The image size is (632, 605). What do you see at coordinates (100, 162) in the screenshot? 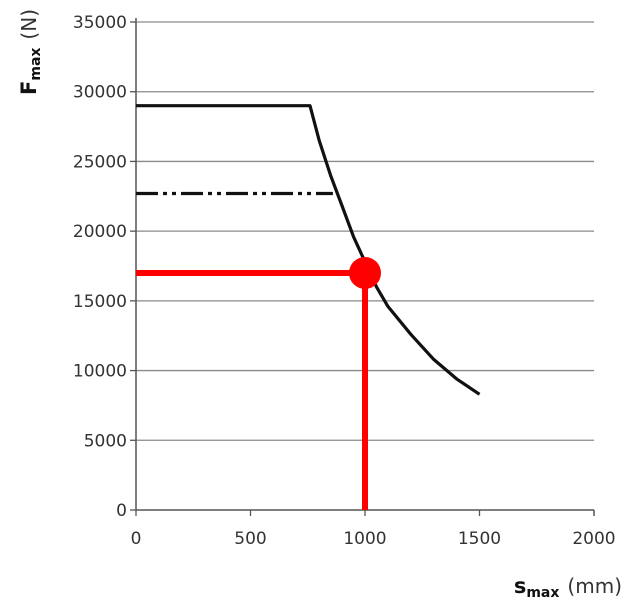
I see `y-tick-label-25000: 25000` at bounding box center [100, 162].